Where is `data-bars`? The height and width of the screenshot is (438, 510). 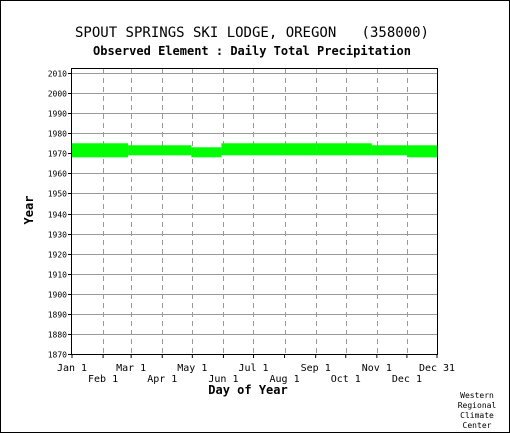
data-bars is located at coordinates (254, 150).